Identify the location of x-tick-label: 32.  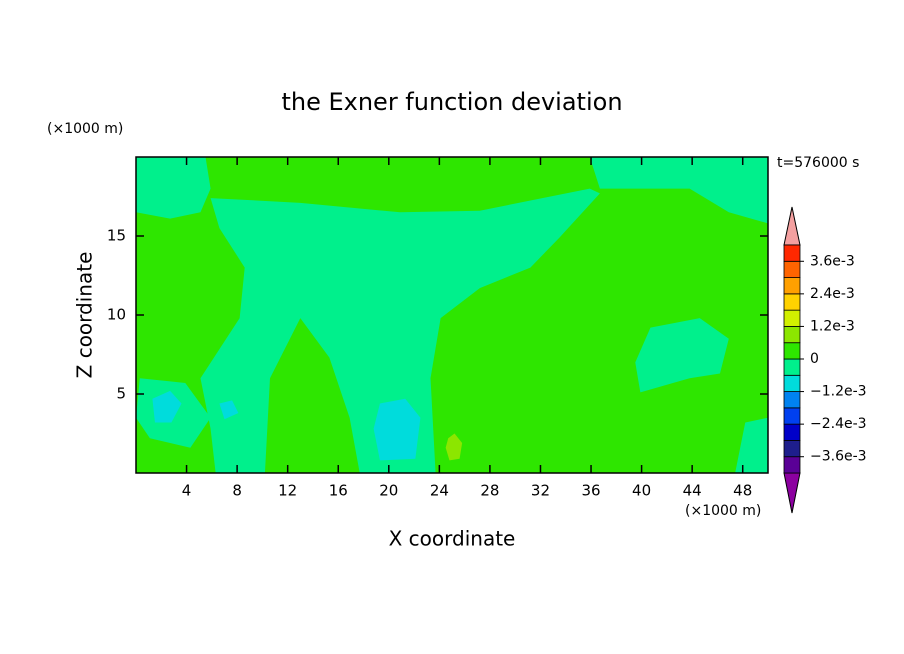
(540, 491).